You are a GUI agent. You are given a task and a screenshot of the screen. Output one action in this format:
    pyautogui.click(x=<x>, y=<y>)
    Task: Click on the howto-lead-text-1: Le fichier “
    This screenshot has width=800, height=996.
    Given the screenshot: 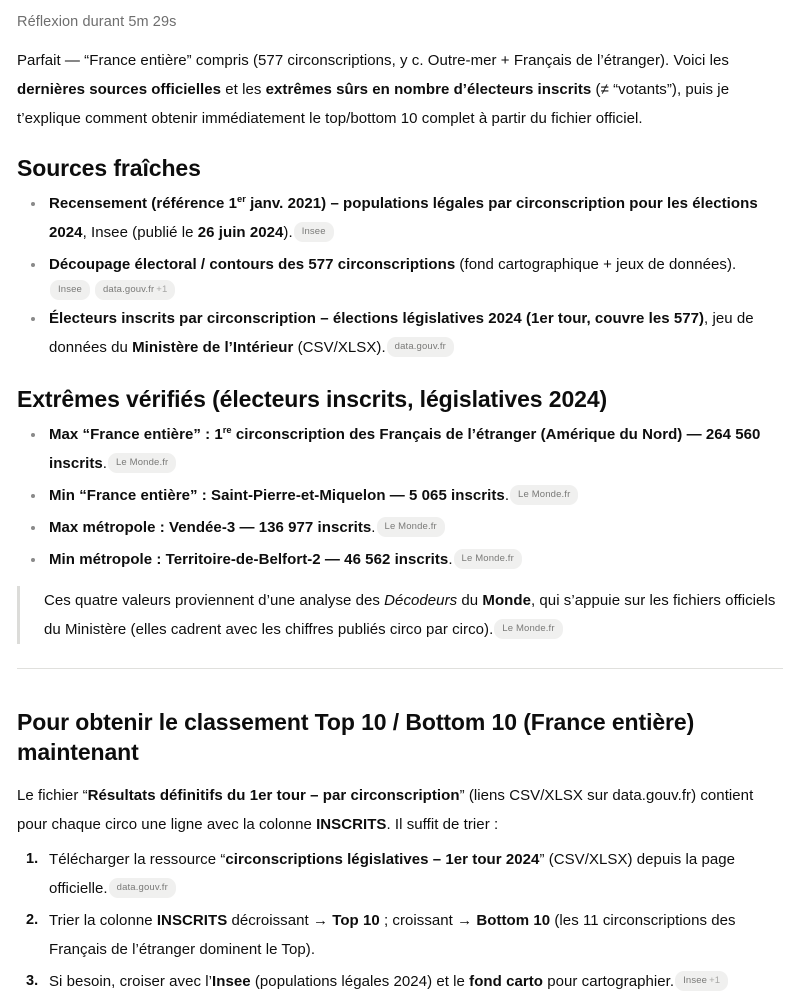 What is the action you would take?
    pyautogui.click(x=52, y=795)
    